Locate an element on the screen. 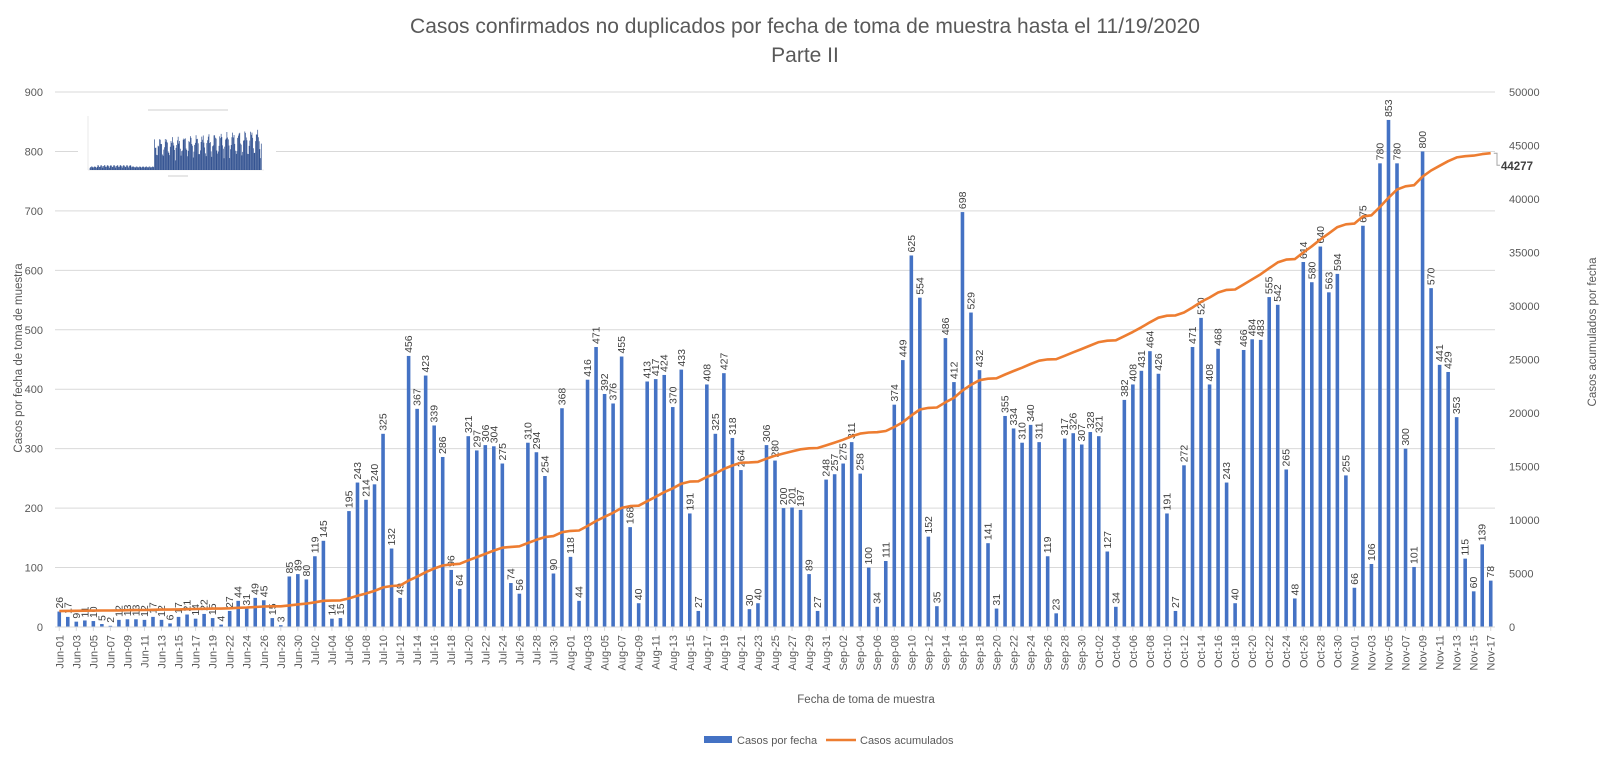  x-tick-label: Aug-15 is located at coordinates (691, 652).